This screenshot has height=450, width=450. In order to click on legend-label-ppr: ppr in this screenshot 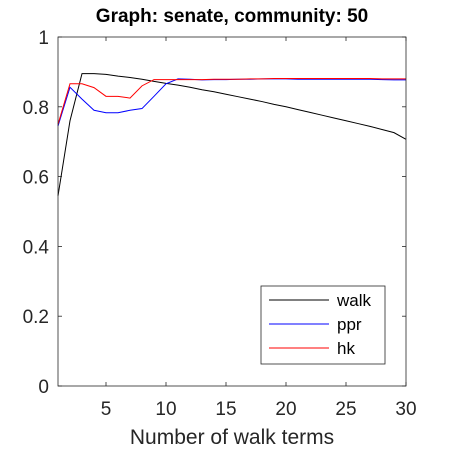, I will do `click(349, 324)`.